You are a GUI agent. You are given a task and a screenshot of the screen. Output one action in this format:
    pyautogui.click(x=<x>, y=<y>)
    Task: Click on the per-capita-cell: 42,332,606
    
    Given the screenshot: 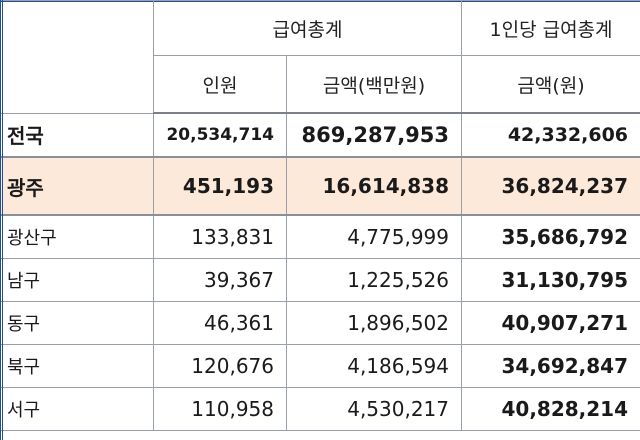 What is the action you would take?
    pyautogui.click(x=550, y=135)
    